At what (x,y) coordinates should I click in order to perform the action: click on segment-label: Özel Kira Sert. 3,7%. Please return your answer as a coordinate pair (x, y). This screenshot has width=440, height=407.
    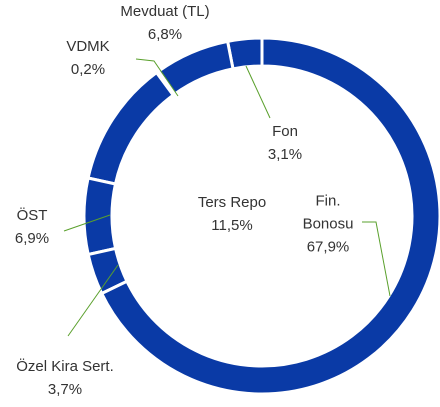
    Looking at the image, I should click on (65, 378).